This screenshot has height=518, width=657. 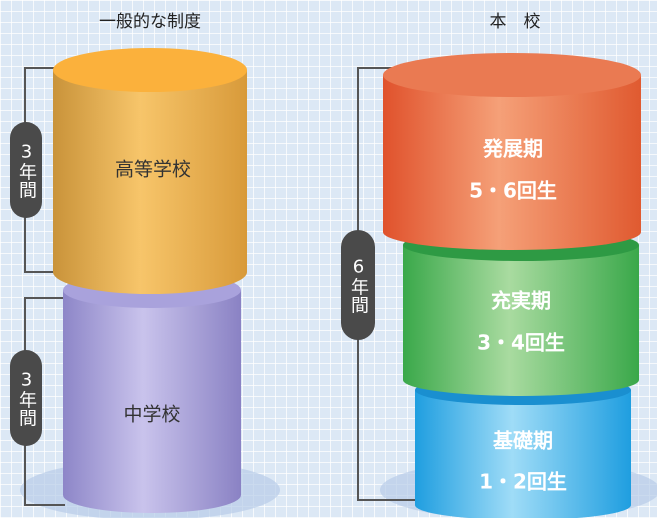 What do you see at coordinates (151, 415) in the screenshot?
I see `school-label: 中学校` at bounding box center [151, 415].